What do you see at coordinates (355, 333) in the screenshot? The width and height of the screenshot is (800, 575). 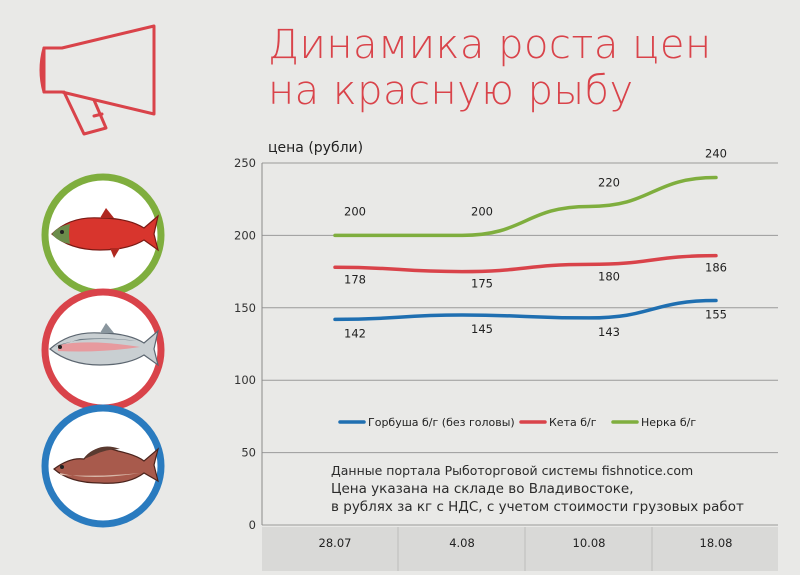 I see `data-label: 142` at bounding box center [355, 333].